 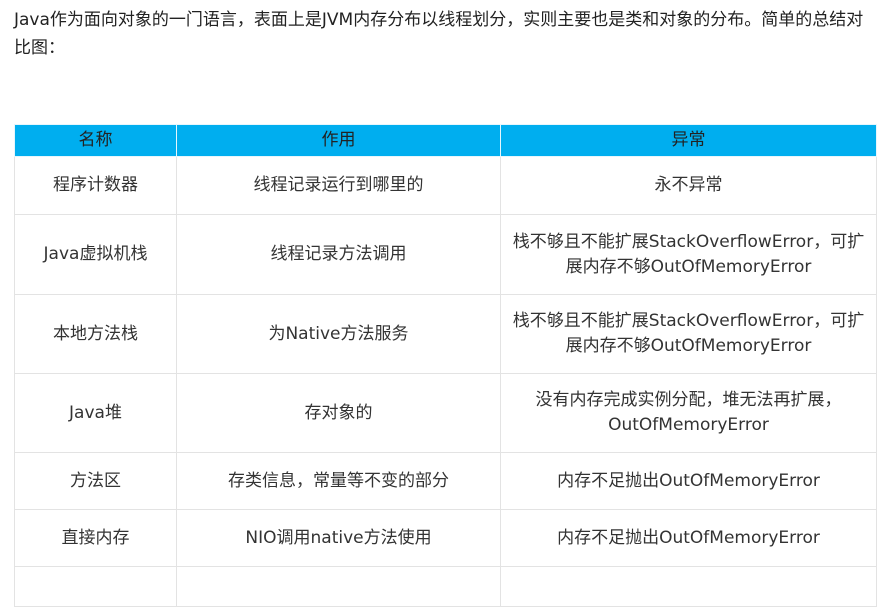 I want to click on cell: 存类信息，常量等不变的部分, so click(x=338, y=481).